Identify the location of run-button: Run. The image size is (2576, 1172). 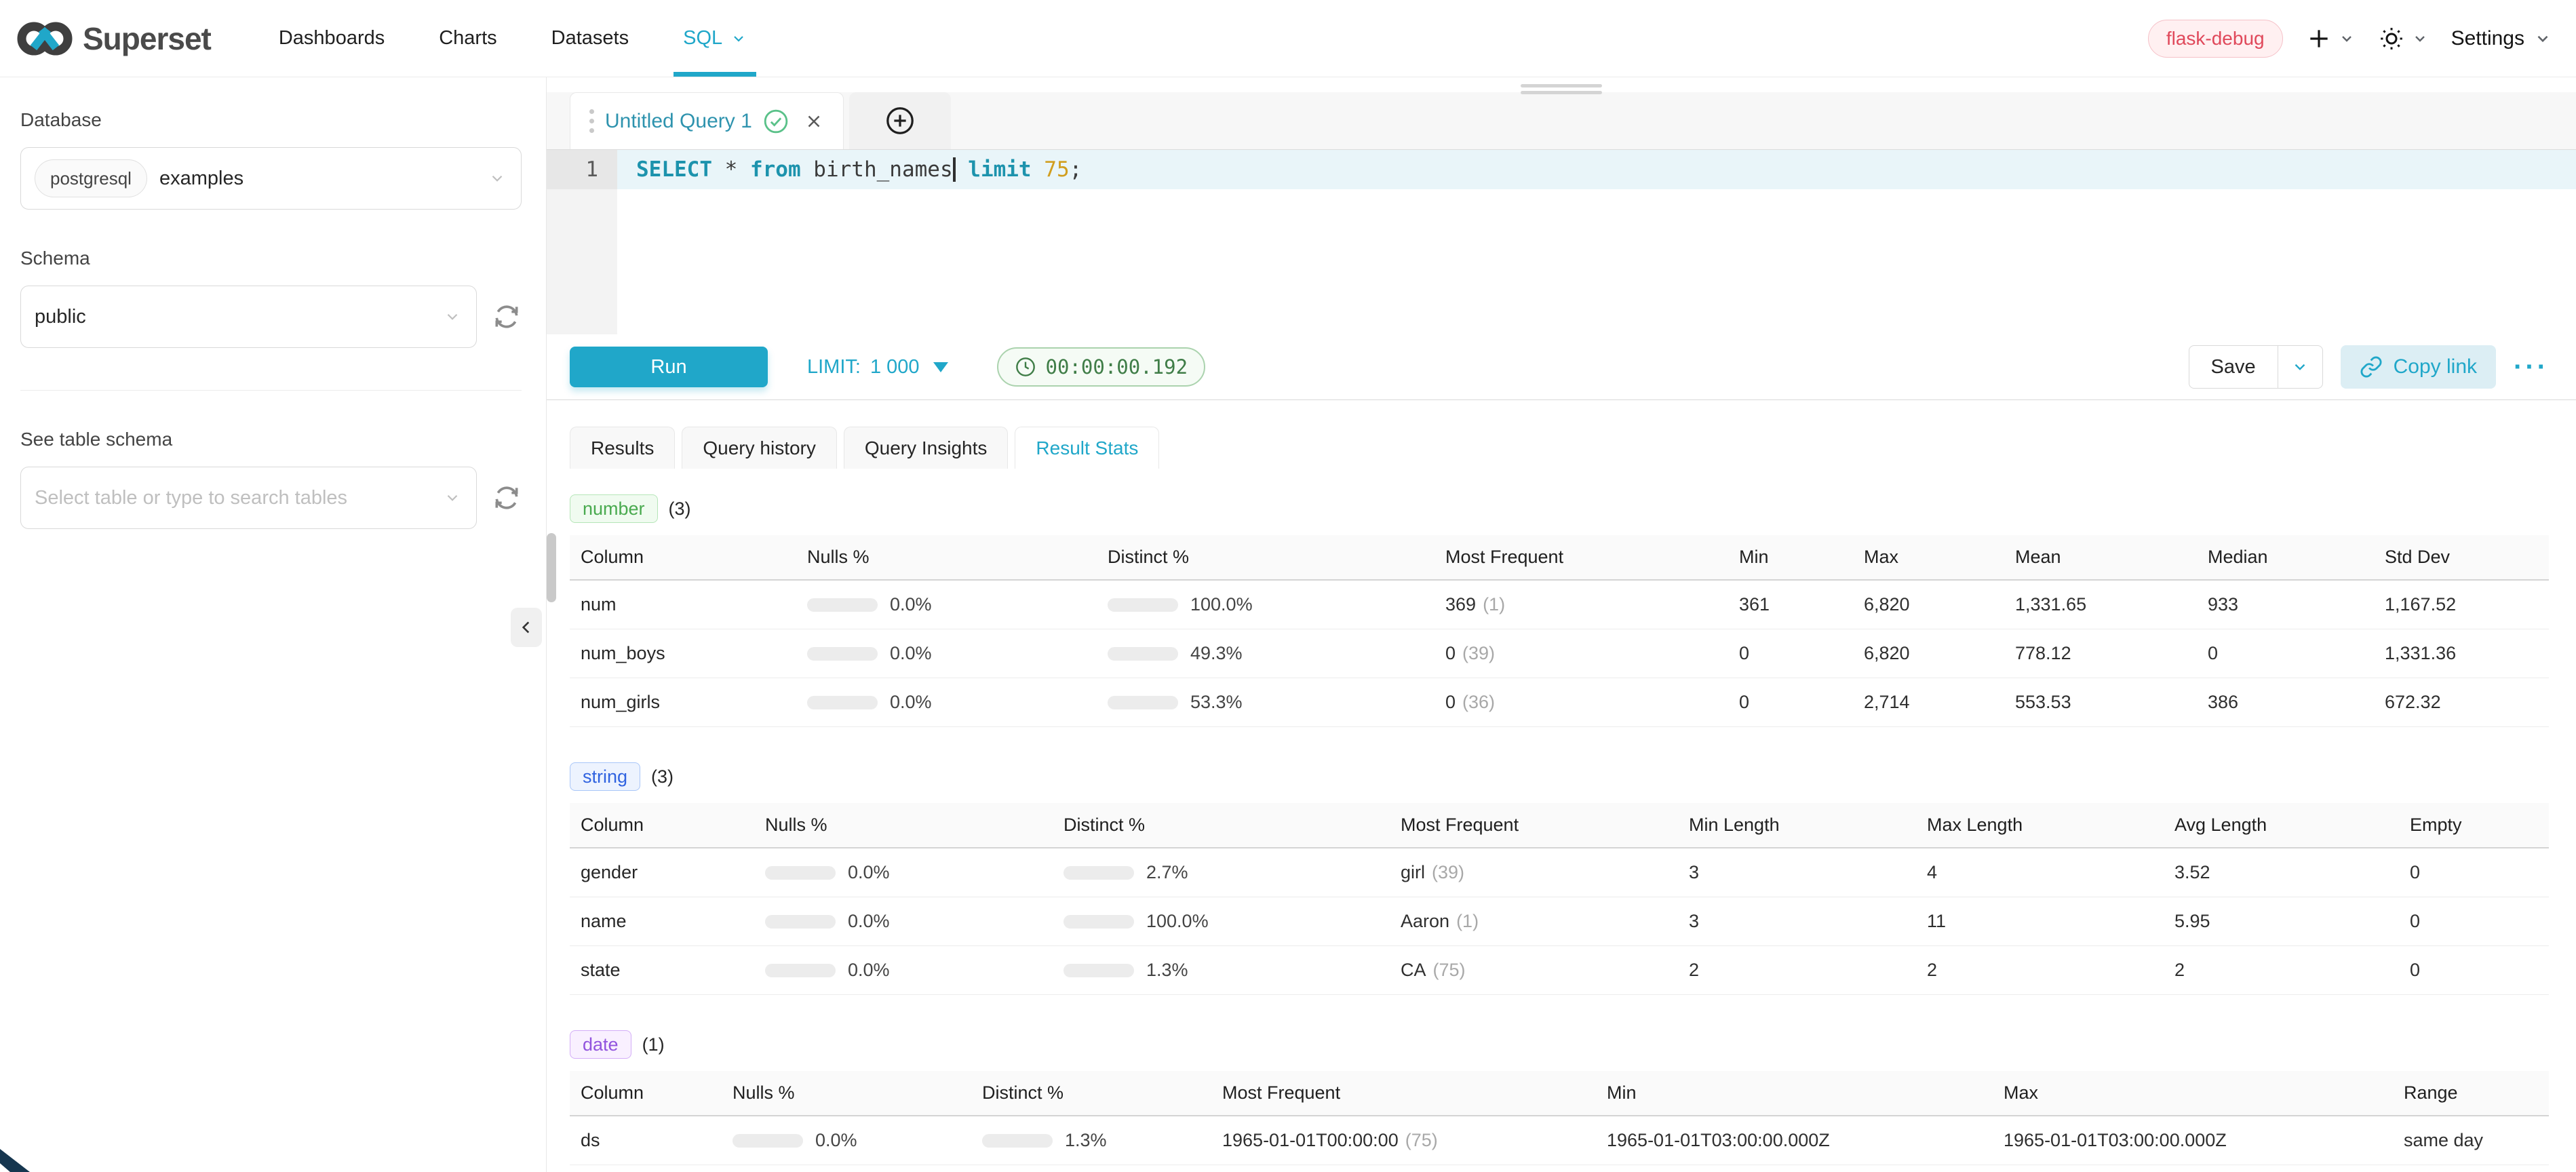
(669, 367).